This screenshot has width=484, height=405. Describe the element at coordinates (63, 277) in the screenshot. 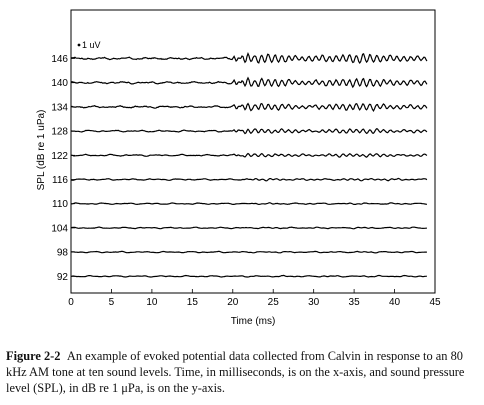

I see `y-tick-label: 92` at that location.